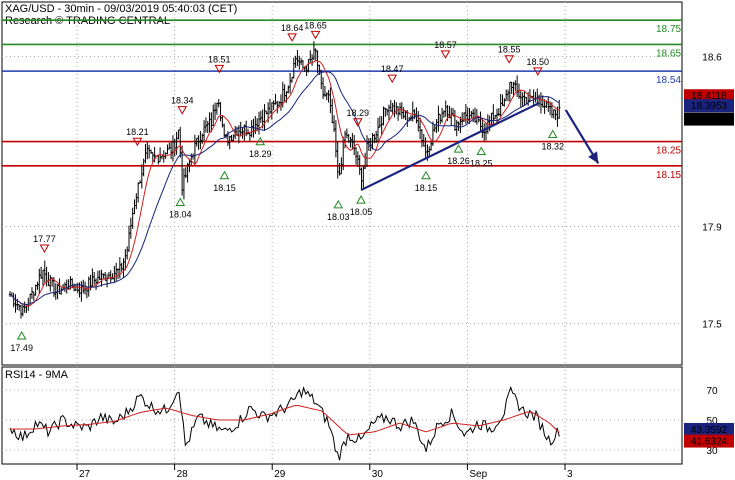 The image size is (735, 480). What do you see at coordinates (593, 157) in the screenshot?
I see `projection-arrow-head` at bounding box center [593, 157].